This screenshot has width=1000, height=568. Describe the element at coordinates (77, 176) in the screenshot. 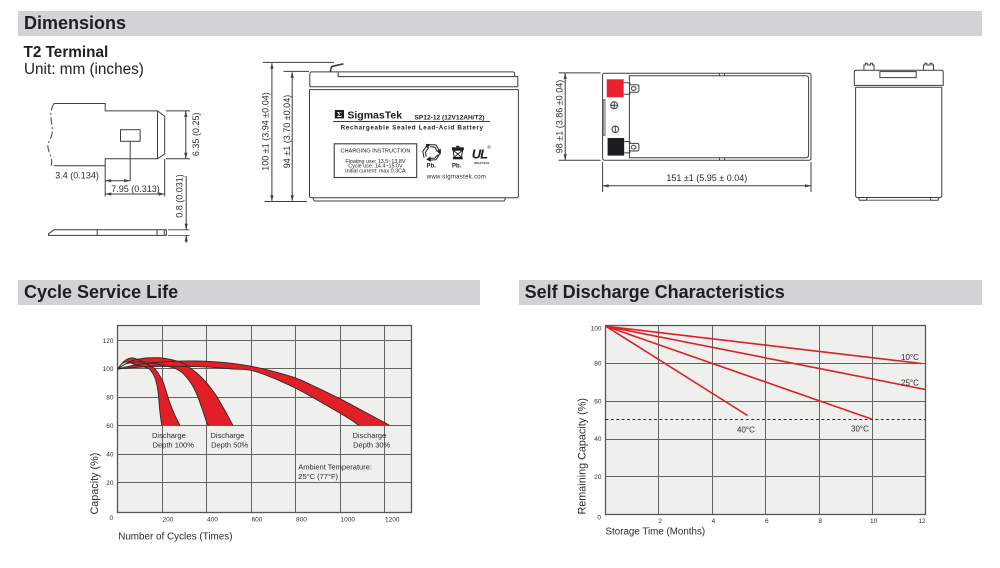

I see `svg-text: 3.4 (0.134)` at that location.